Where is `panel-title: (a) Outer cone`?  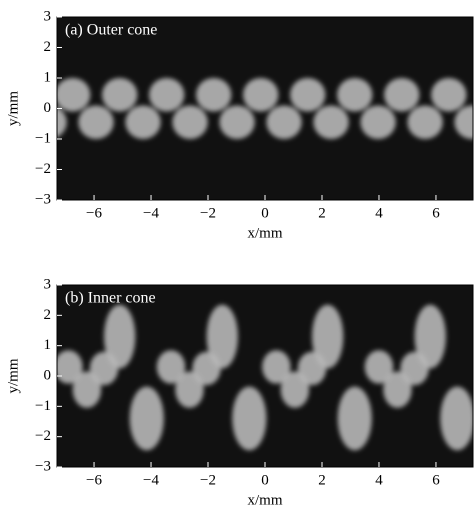 panel-title: (a) Outer cone is located at coordinates (111, 30).